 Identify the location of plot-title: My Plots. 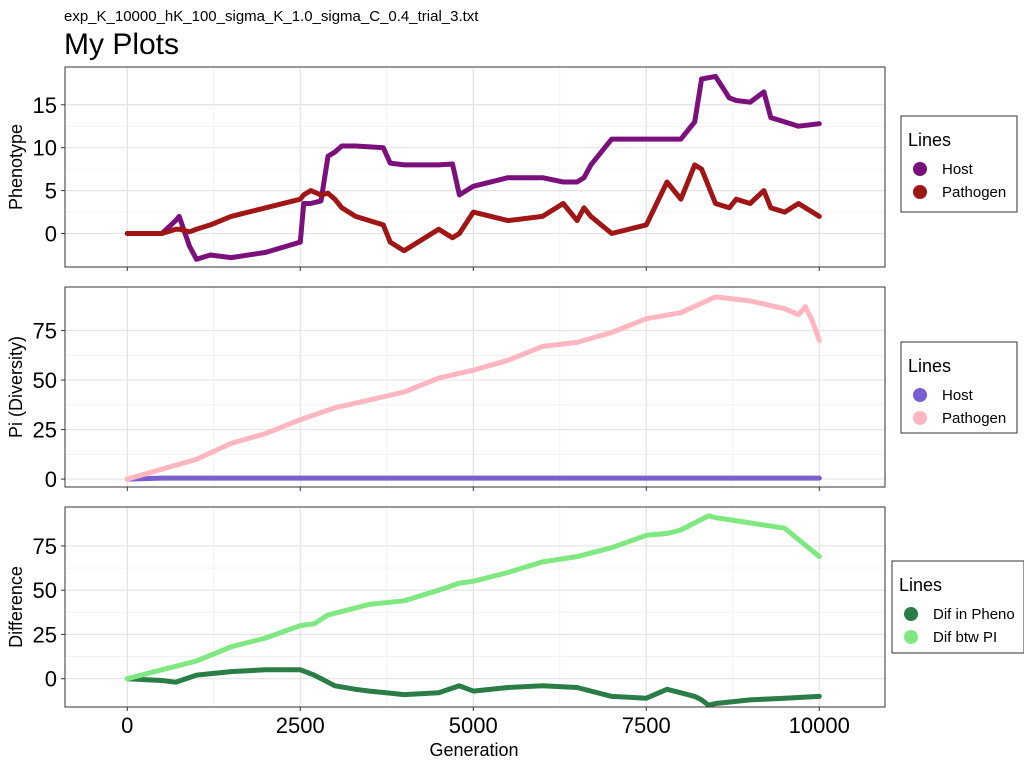
(121, 44).